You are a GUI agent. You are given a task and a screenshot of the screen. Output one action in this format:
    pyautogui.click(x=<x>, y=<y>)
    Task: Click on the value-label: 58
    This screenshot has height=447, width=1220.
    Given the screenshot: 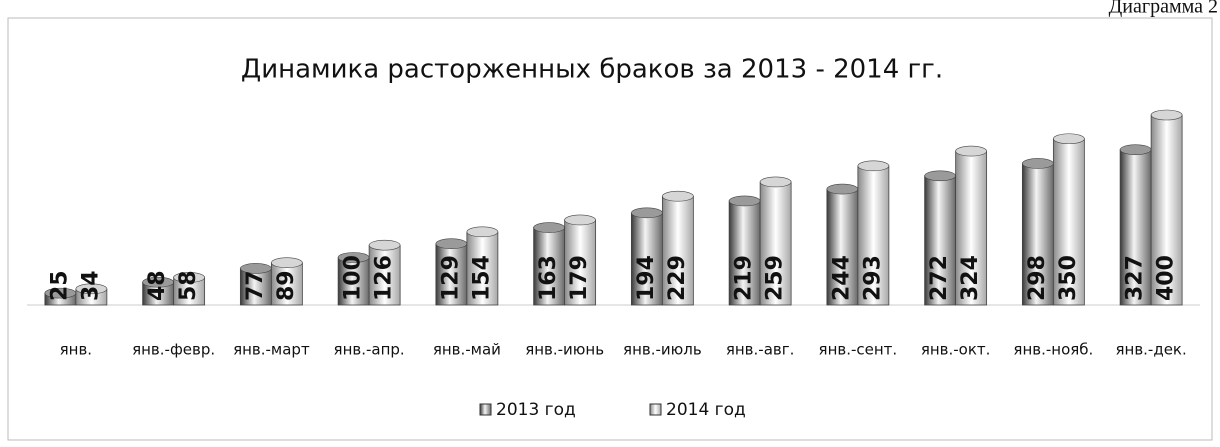 What is the action you would take?
    pyautogui.click(x=188, y=285)
    